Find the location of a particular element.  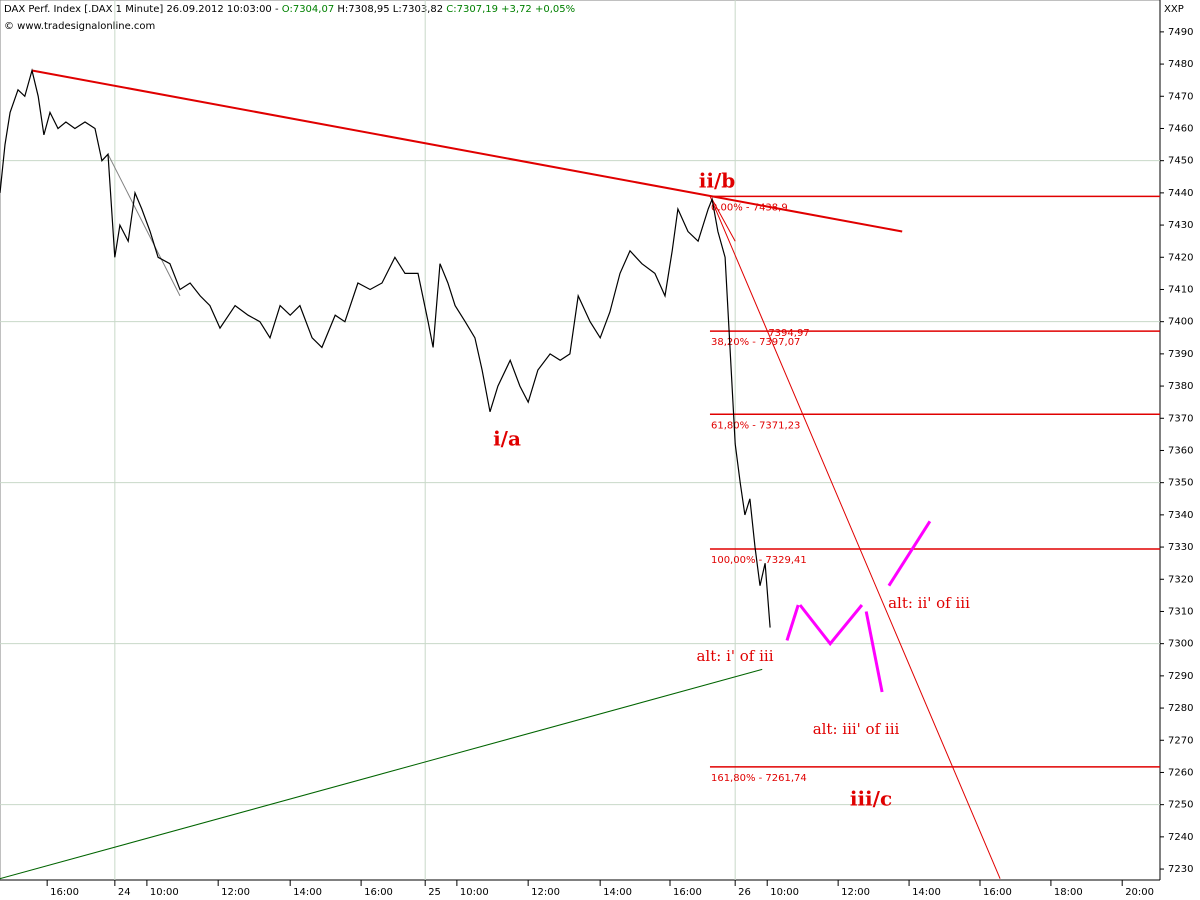

y-tick-label: 7260 is located at coordinates (1180, 772).